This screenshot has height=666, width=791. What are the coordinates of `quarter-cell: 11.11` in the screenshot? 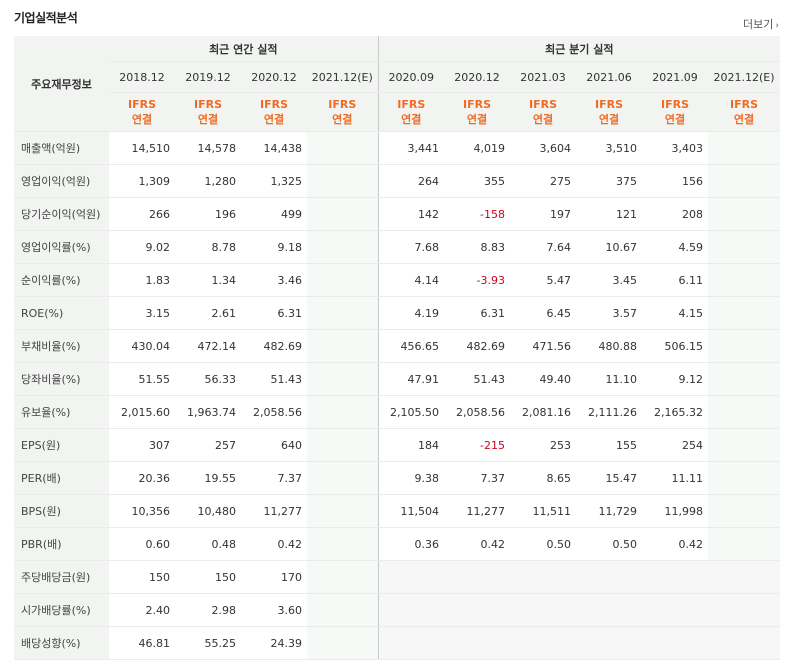 It's located at (675, 478).